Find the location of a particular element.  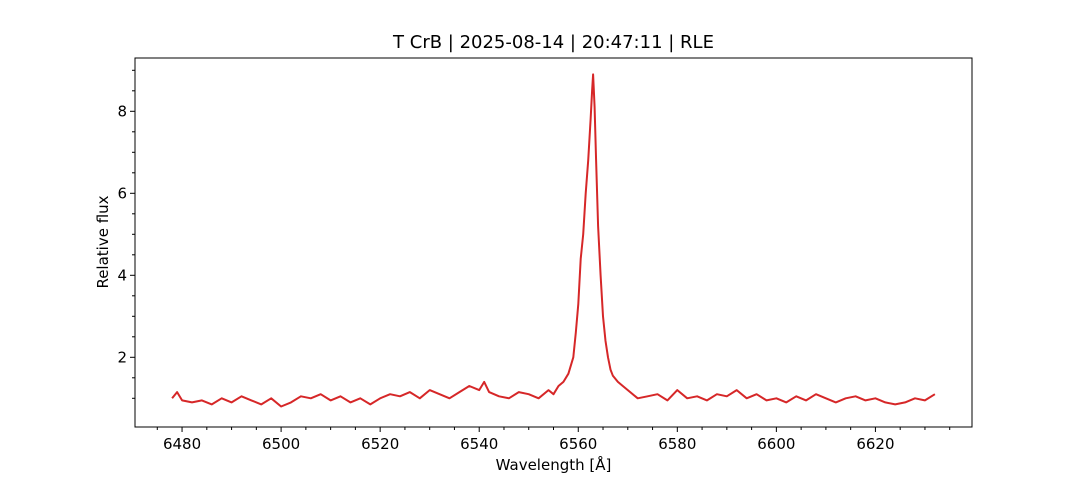

y-tick-label: 8 is located at coordinates (122, 111).